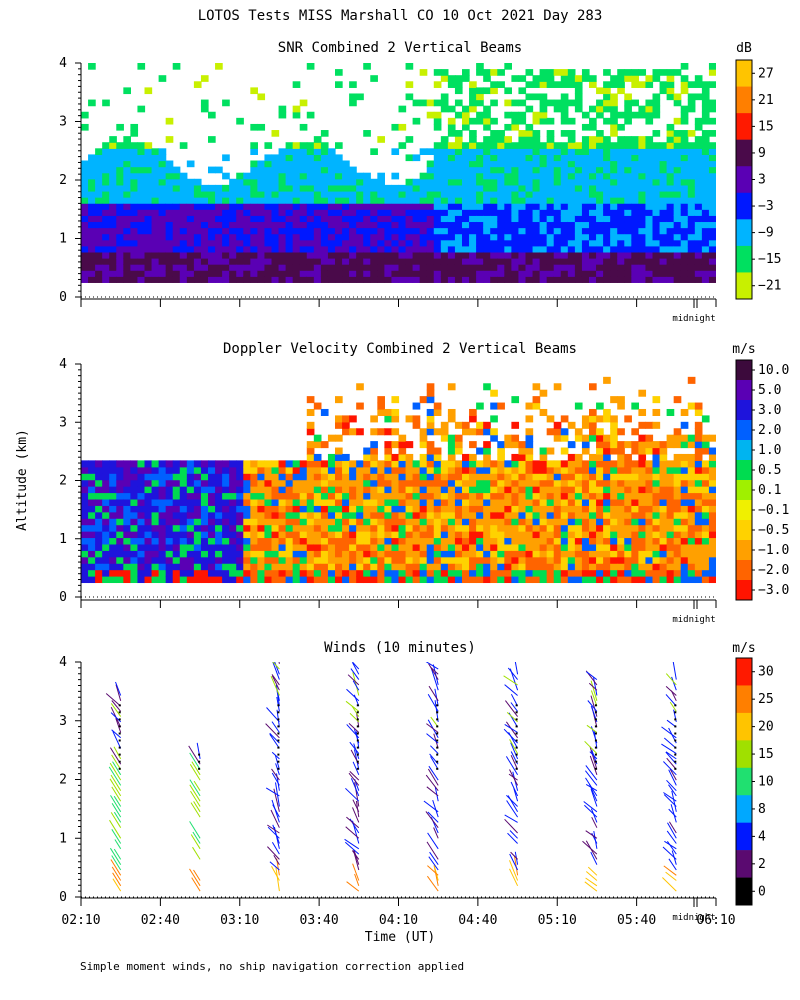 This screenshot has width=800, height=1000. I want to click on y-tick-label: 4, so click(63, 63).